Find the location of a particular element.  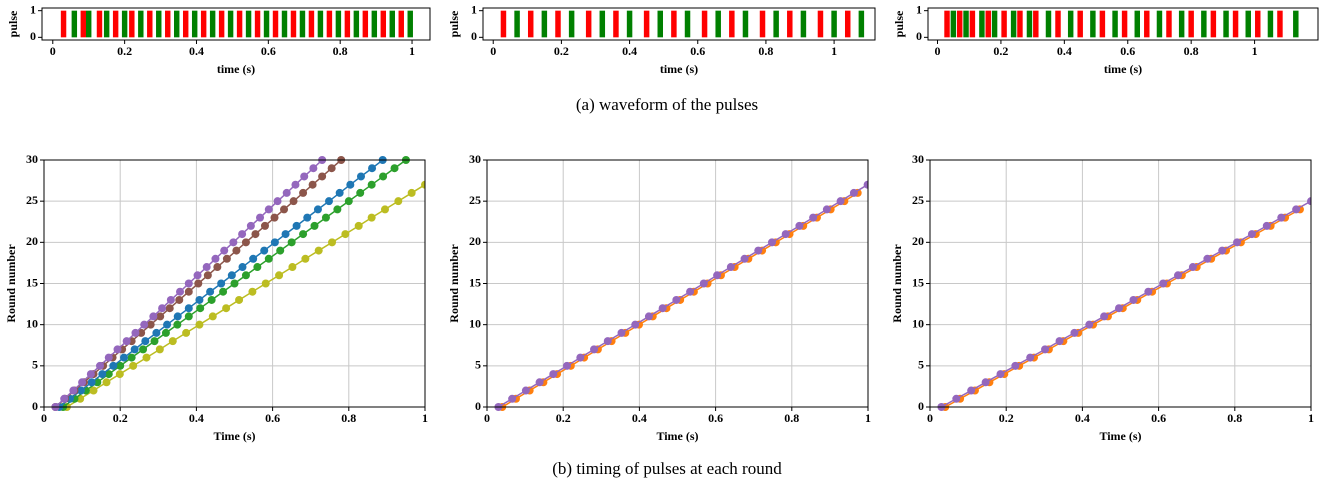

y-tick-label: 1 is located at coordinates (919, 9).